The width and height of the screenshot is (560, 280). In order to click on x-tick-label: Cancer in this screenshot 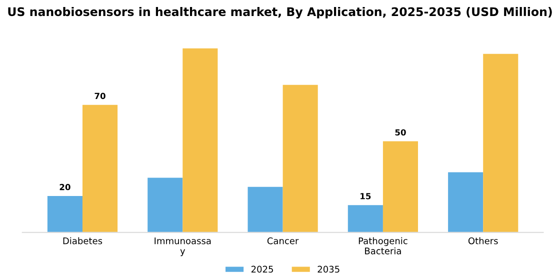, I will do `click(283, 240)`.